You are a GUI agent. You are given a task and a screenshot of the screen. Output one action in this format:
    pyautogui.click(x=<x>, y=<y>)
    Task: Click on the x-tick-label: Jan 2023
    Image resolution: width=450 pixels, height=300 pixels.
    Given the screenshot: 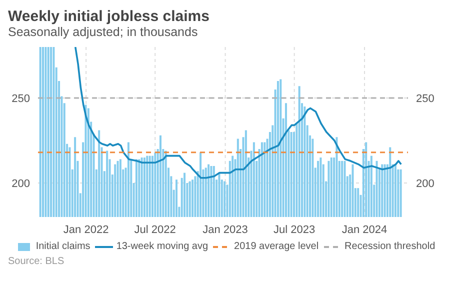 What is the action you would take?
    pyautogui.click(x=225, y=230)
    